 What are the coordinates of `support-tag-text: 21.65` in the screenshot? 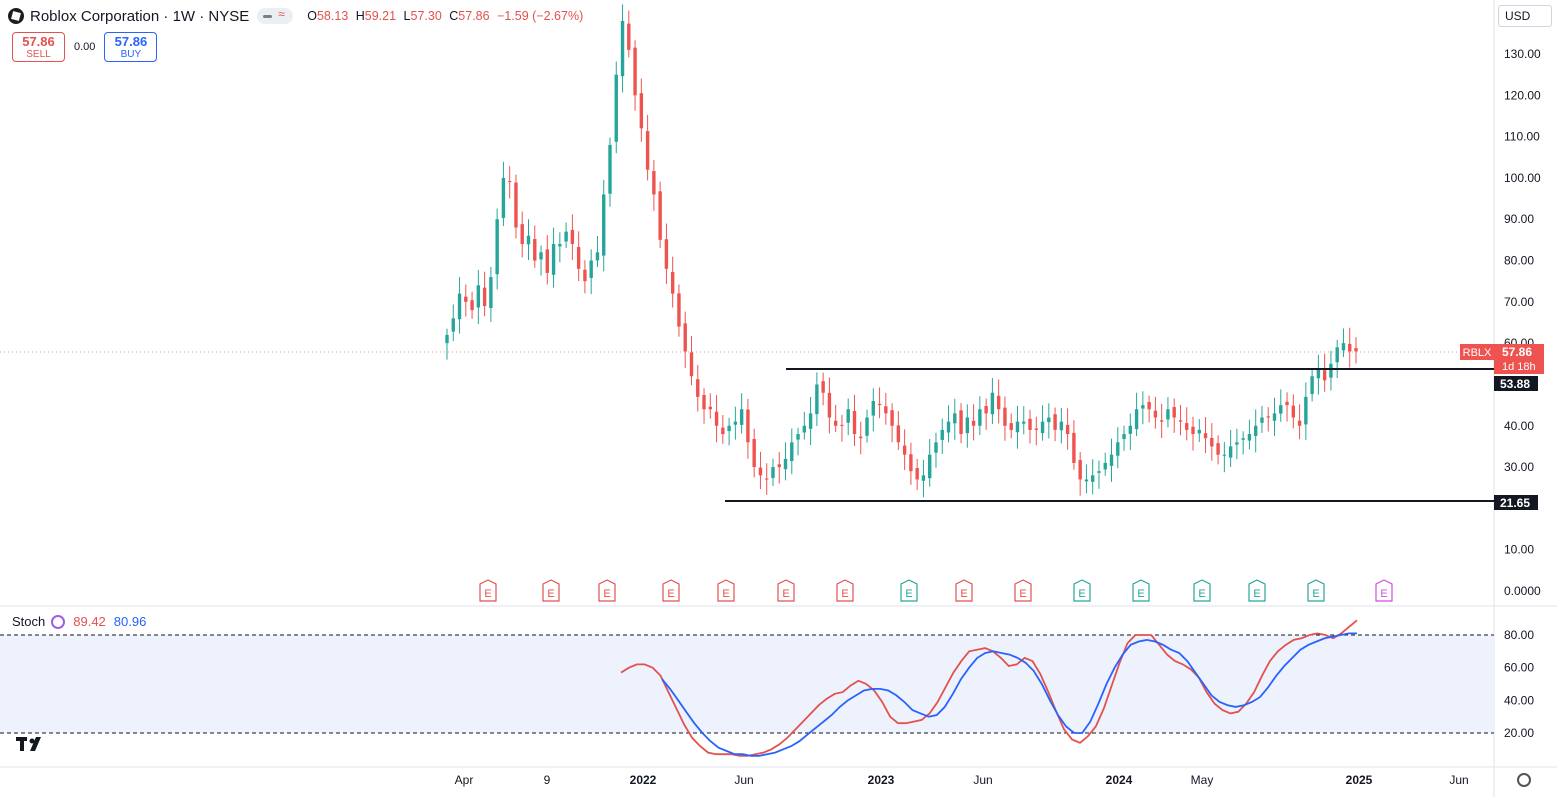 It's located at (1515, 503).